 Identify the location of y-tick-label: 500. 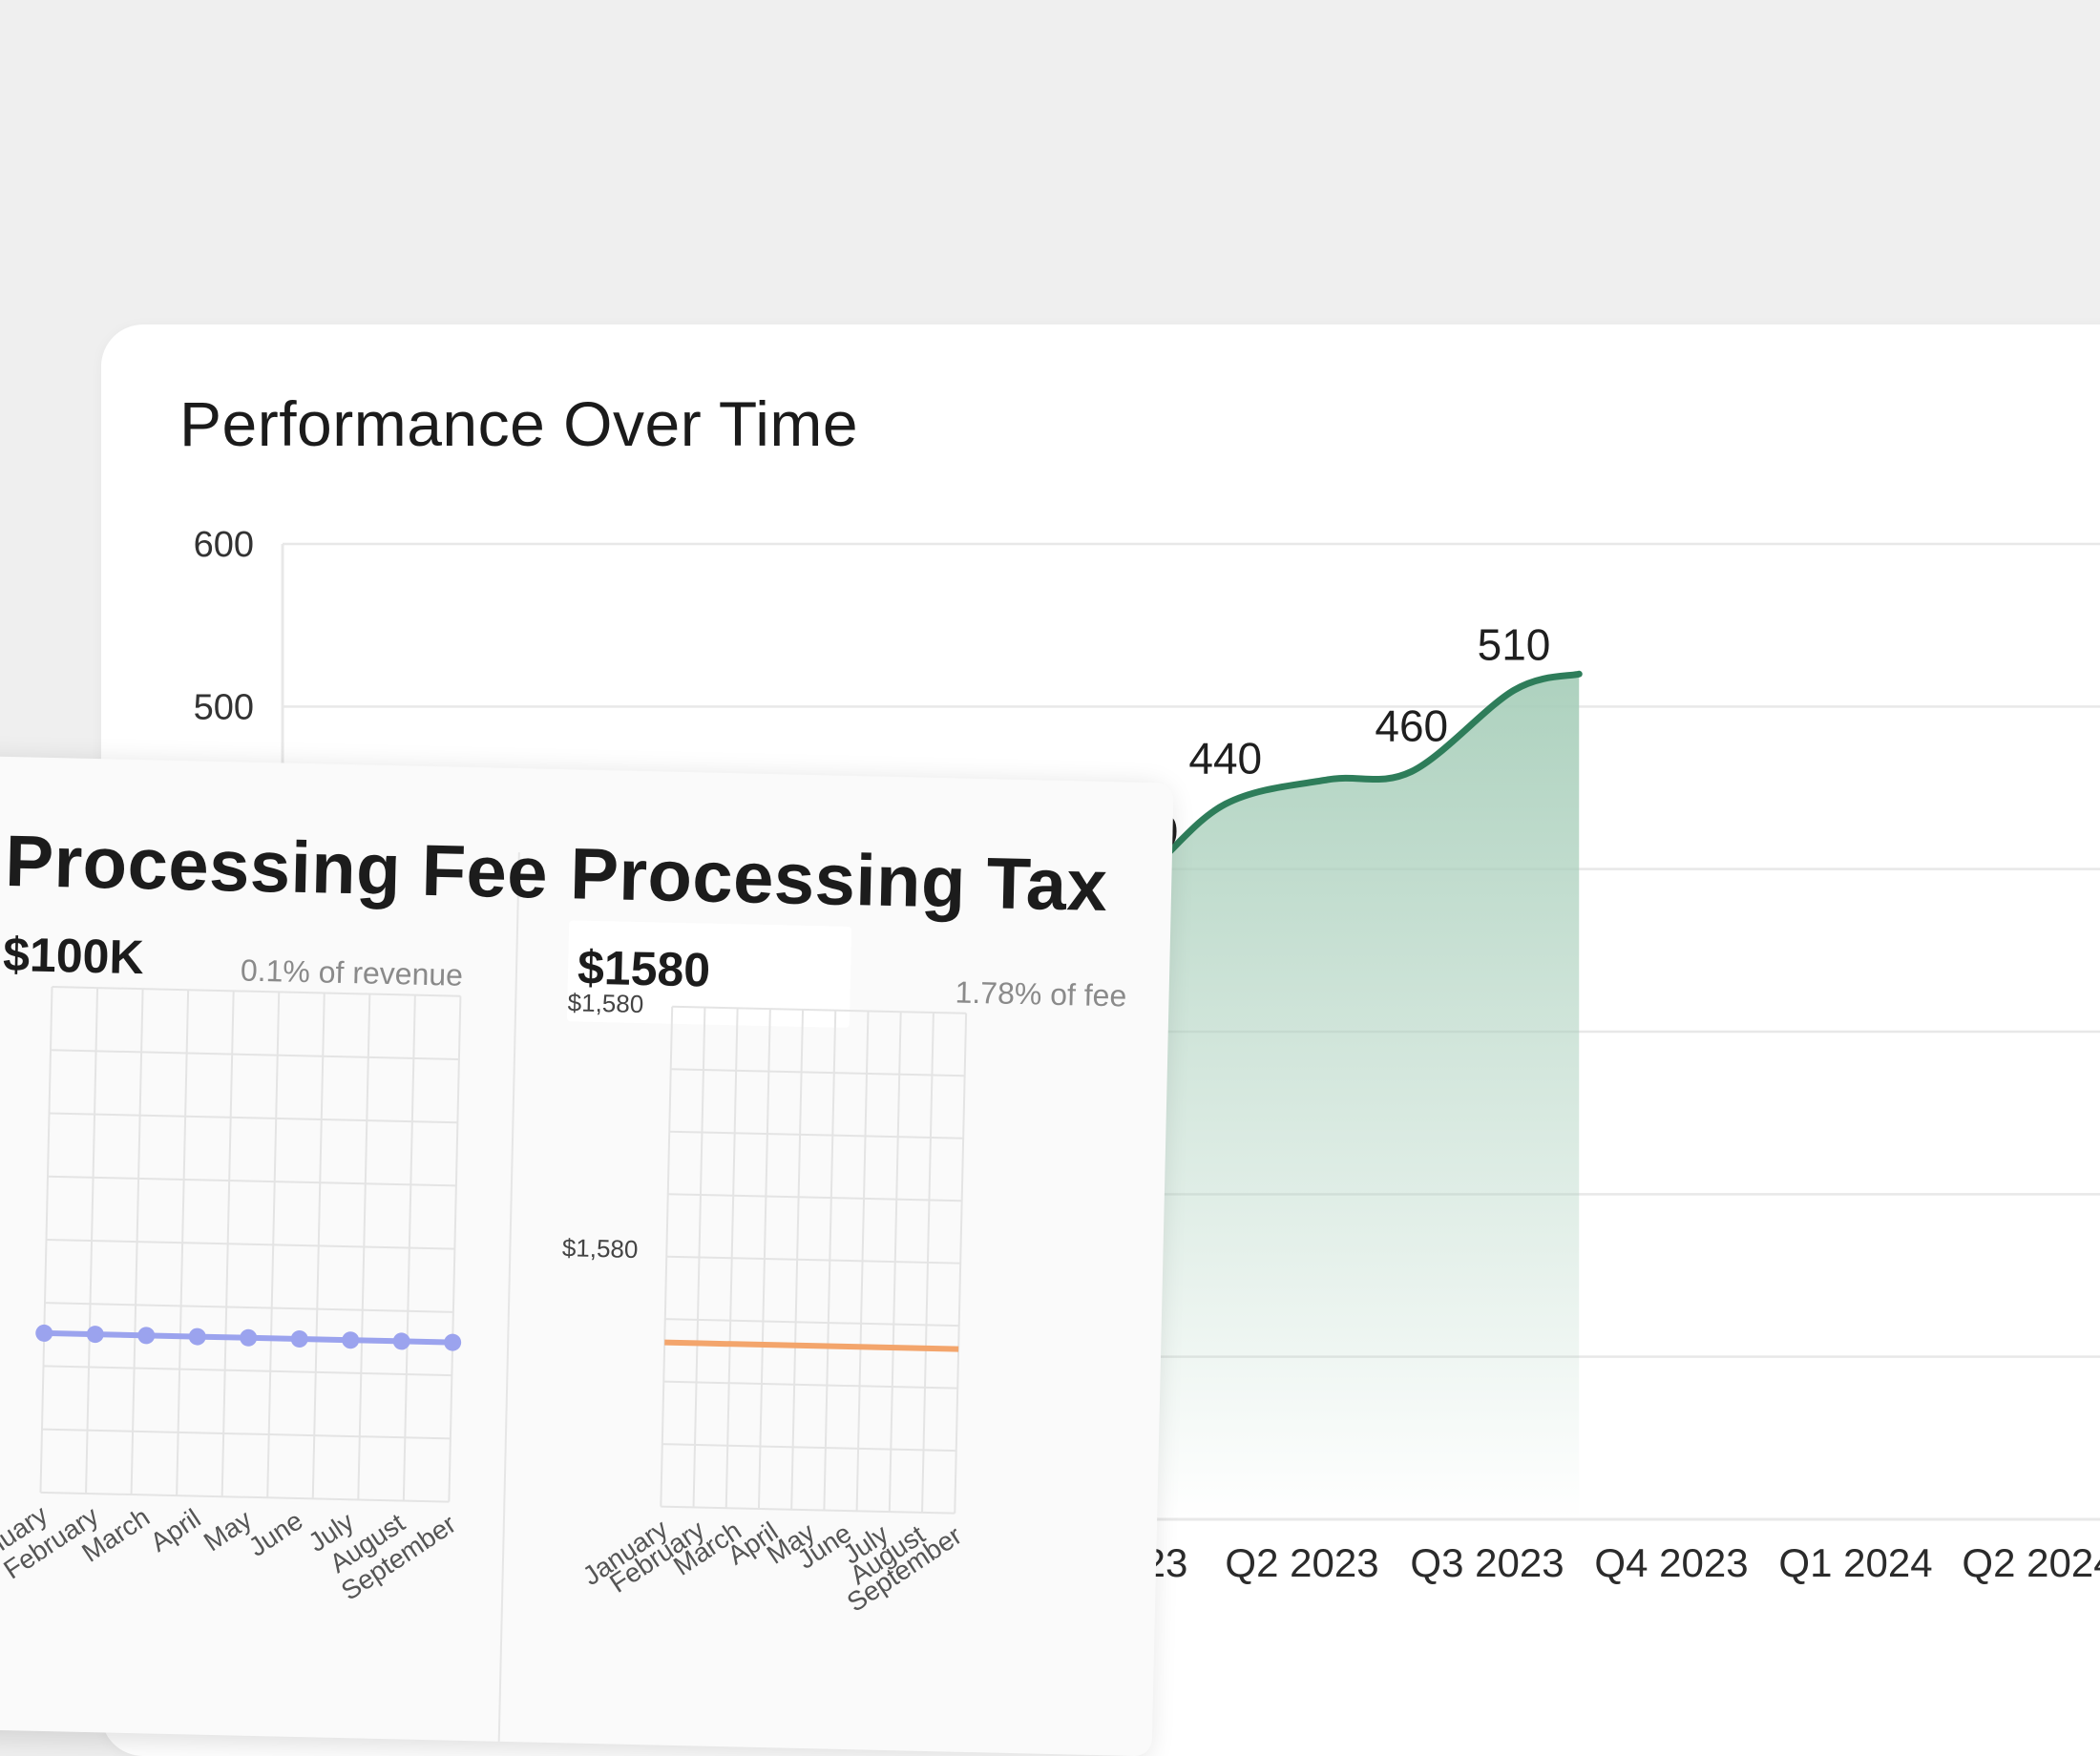
(224, 707).